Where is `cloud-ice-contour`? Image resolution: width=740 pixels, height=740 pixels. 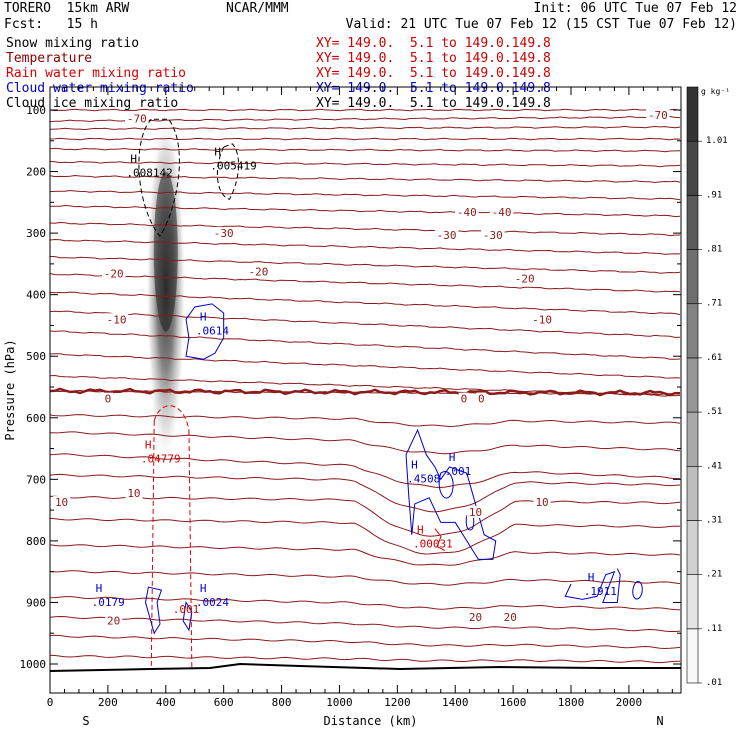
cloud-ice-contour is located at coordinates (159, 178).